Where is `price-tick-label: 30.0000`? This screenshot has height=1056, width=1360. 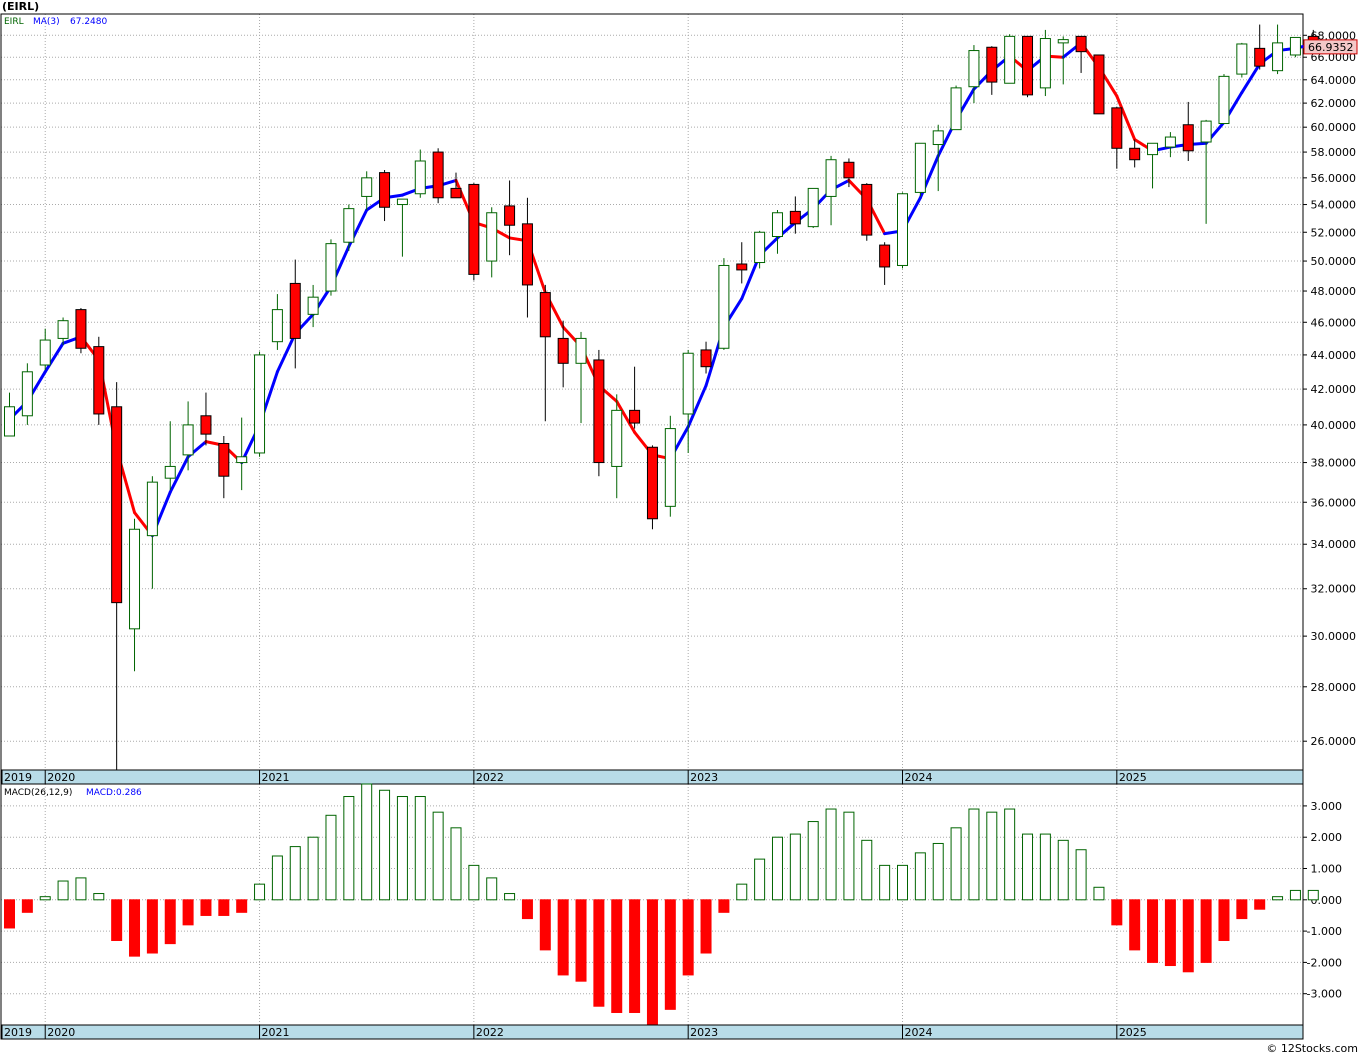 price-tick-label: 30.0000 is located at coordinates (1334, 636).